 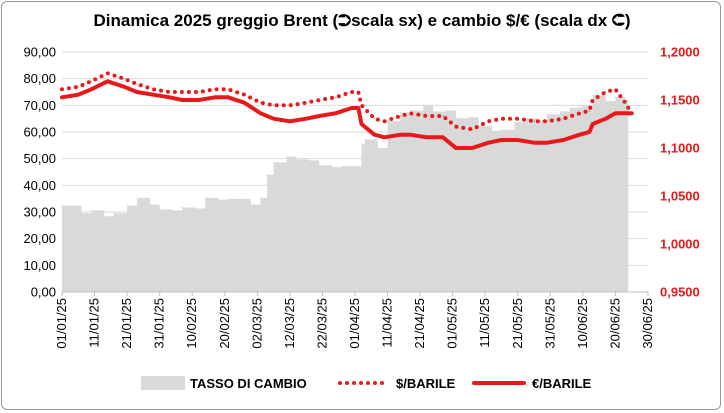 I want to click on x-tick-label: 21/04/25, so click(x=419, y=323).